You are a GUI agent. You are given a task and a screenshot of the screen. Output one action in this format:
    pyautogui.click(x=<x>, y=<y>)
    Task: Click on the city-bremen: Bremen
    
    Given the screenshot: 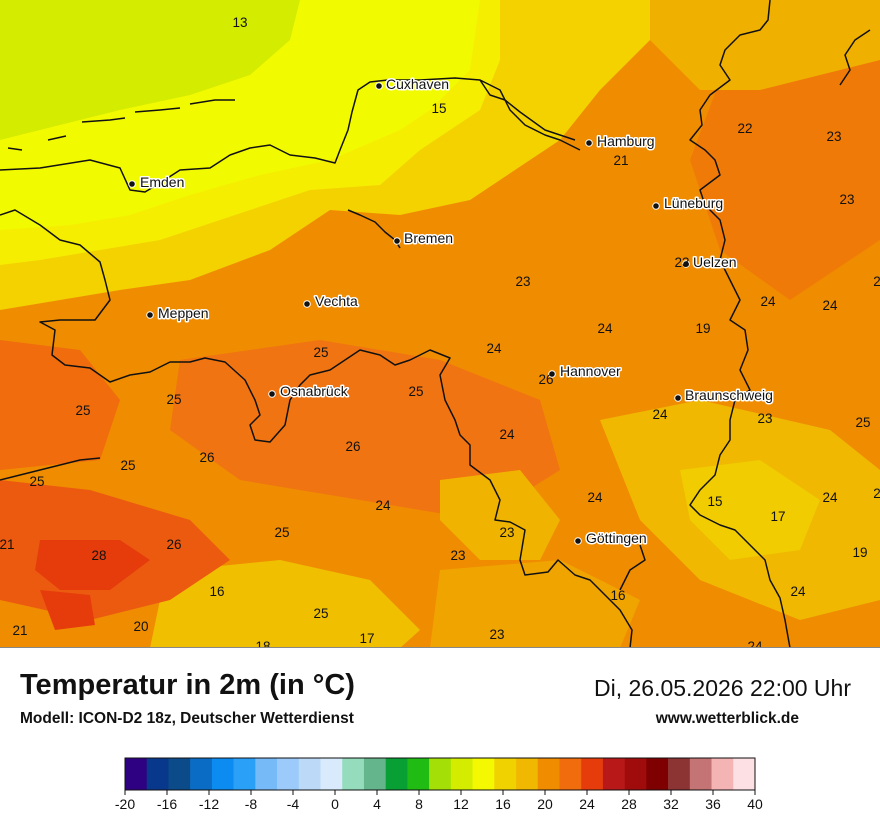 What is the action you would take?
    pyautogui.click(x=424, y=238)
    